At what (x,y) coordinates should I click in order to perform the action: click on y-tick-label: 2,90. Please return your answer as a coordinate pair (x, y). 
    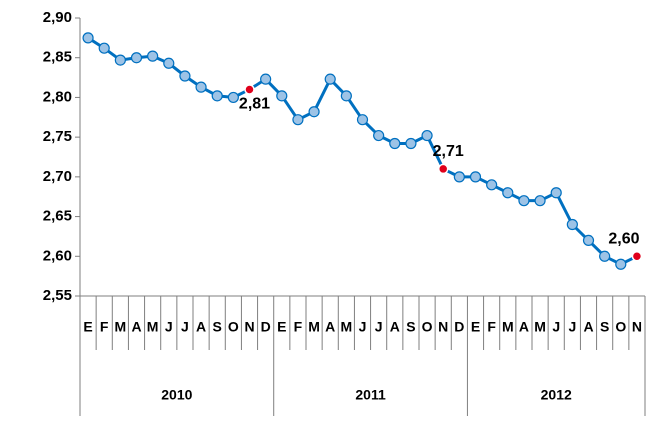
    Looking at the image, I should click on (57, 17).